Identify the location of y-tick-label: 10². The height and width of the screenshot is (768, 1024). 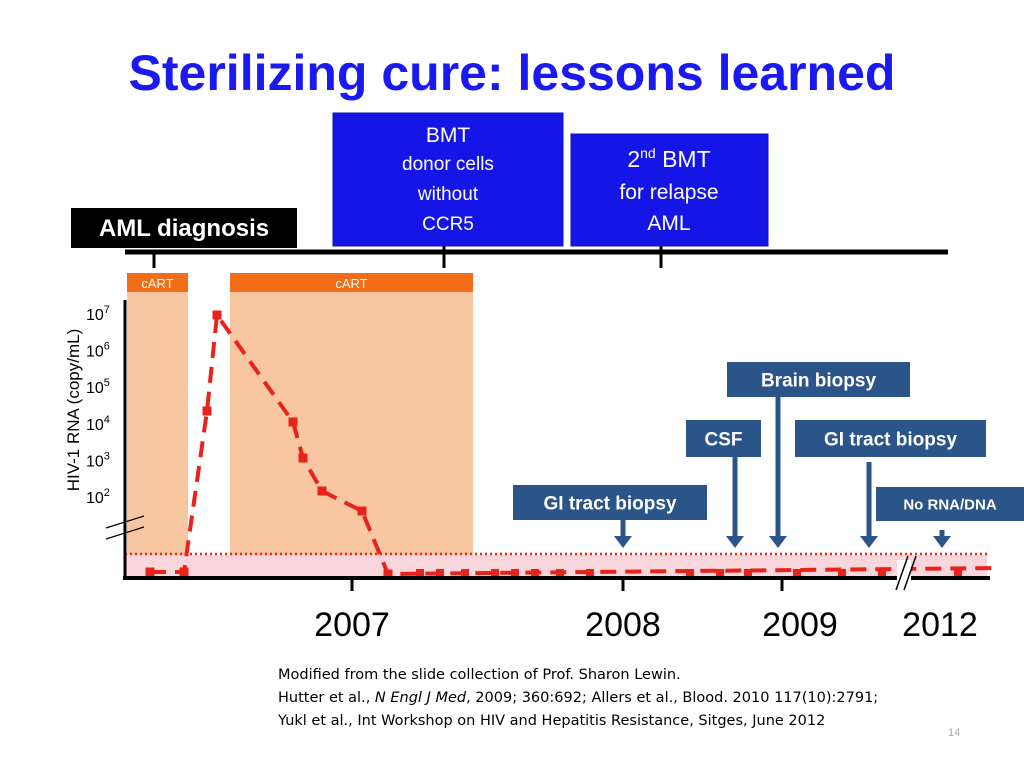
(98, 497).